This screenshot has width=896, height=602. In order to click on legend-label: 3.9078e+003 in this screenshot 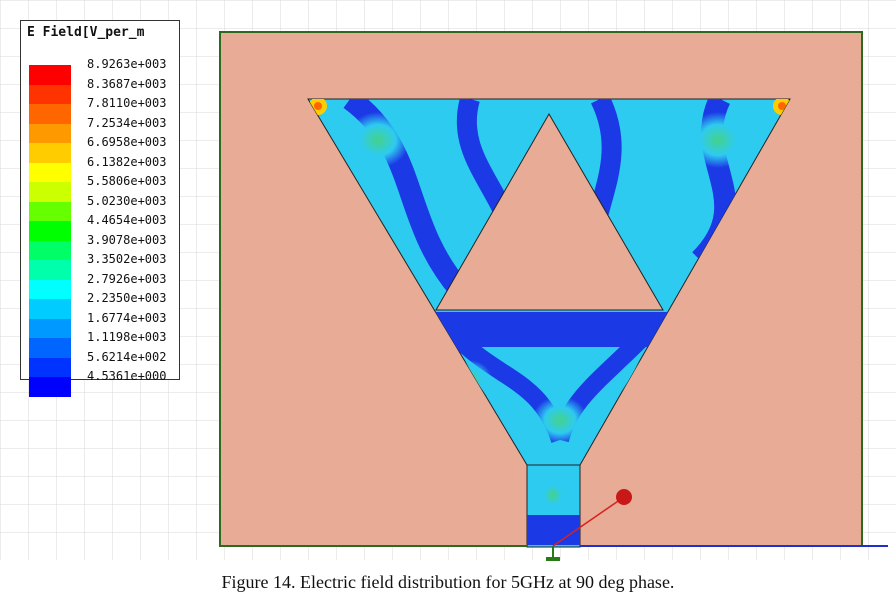, I will do `click(127, 239)`.